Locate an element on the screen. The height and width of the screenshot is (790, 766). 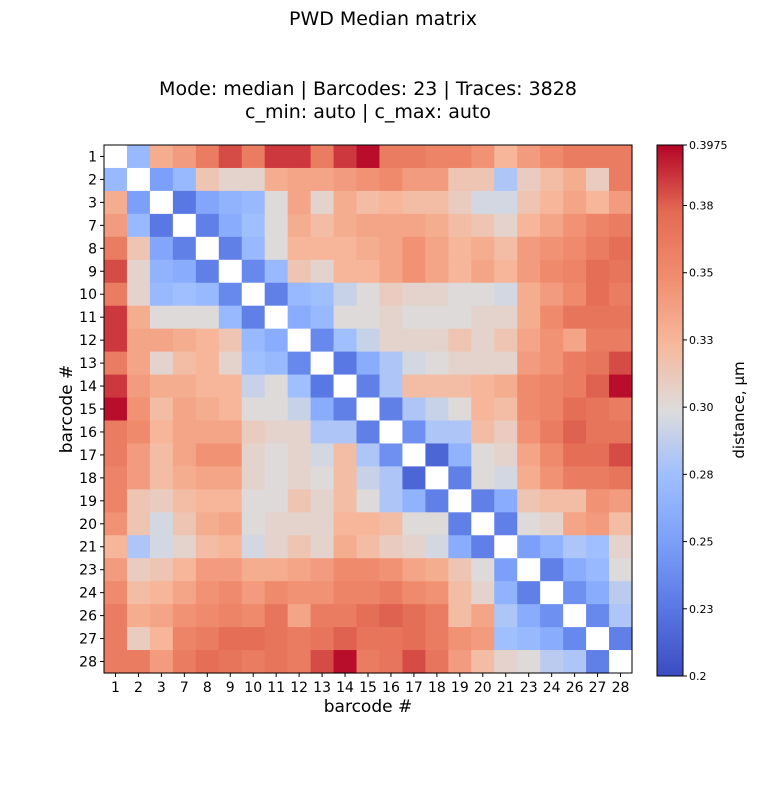
x-axis-label: barcode # is located at coordinates (368, 707).